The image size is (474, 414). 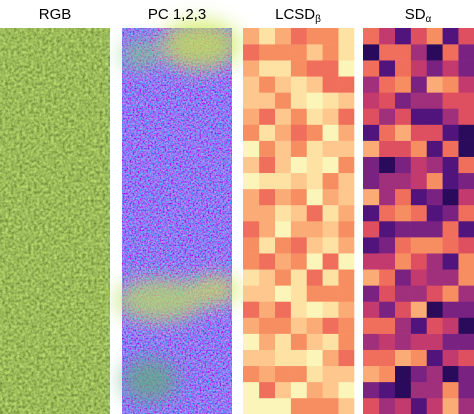 What do you see at coordinates (295, 14) in the screenshot?
I see `title-main: LCSD` at bounding box center [295, 14].